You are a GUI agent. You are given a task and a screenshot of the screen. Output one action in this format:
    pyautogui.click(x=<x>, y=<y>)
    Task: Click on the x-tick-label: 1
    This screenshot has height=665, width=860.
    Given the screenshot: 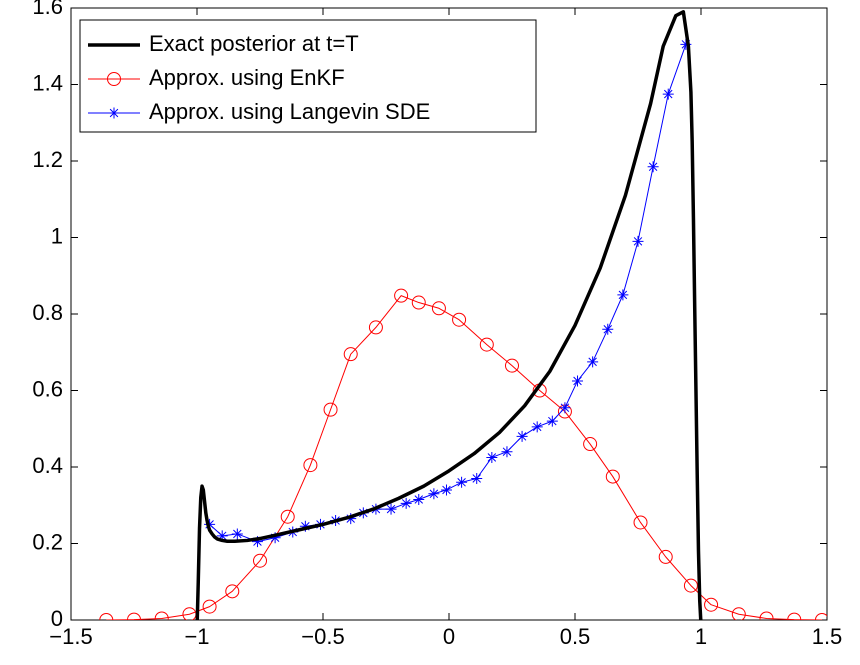 What is the action you would take?
    pyautogui.click(x=701, y=636)
    